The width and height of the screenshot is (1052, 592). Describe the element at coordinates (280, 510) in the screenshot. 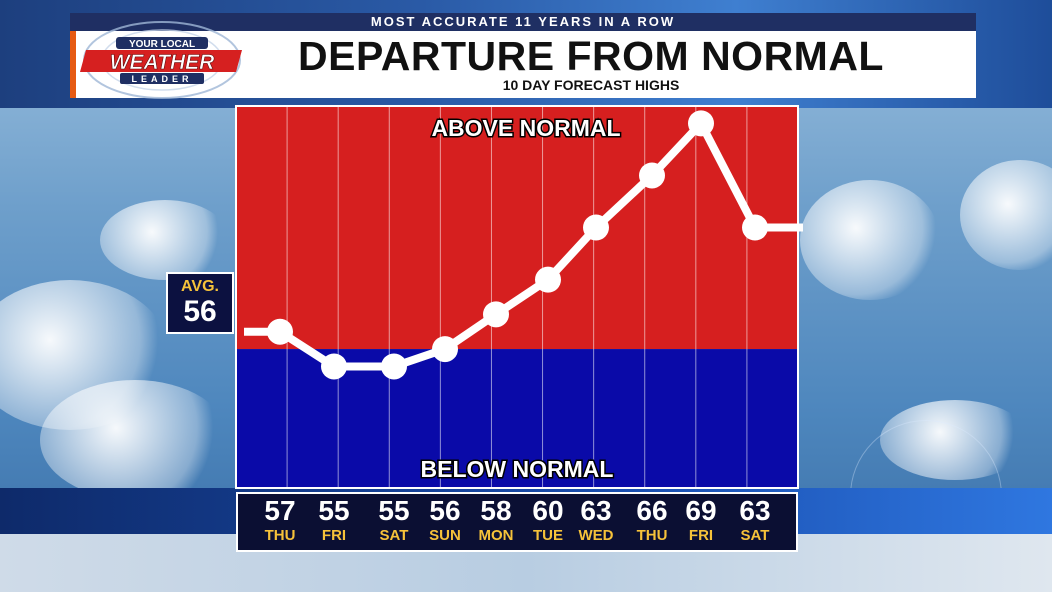

I see `day-temperature: 57` at that location.